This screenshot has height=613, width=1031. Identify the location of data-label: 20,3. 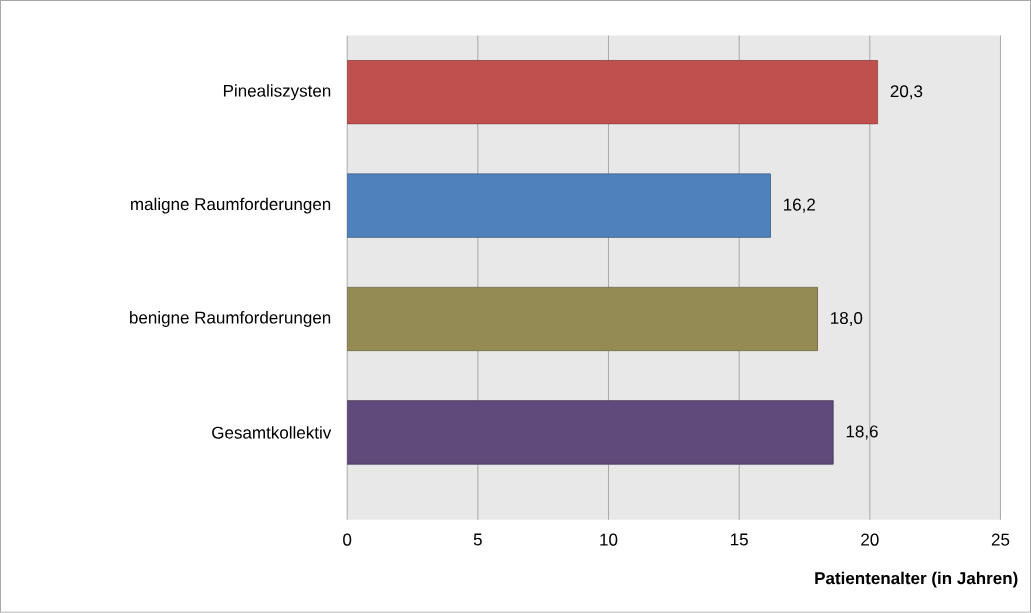
(906, 92).